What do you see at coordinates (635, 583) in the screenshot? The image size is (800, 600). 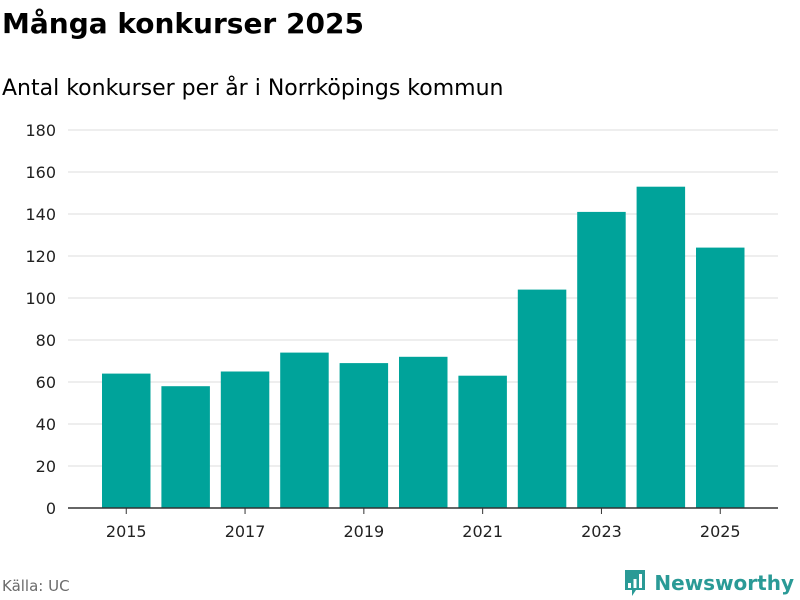 I see `newsworthy-logo-icon` at bounding box center [635, 583].